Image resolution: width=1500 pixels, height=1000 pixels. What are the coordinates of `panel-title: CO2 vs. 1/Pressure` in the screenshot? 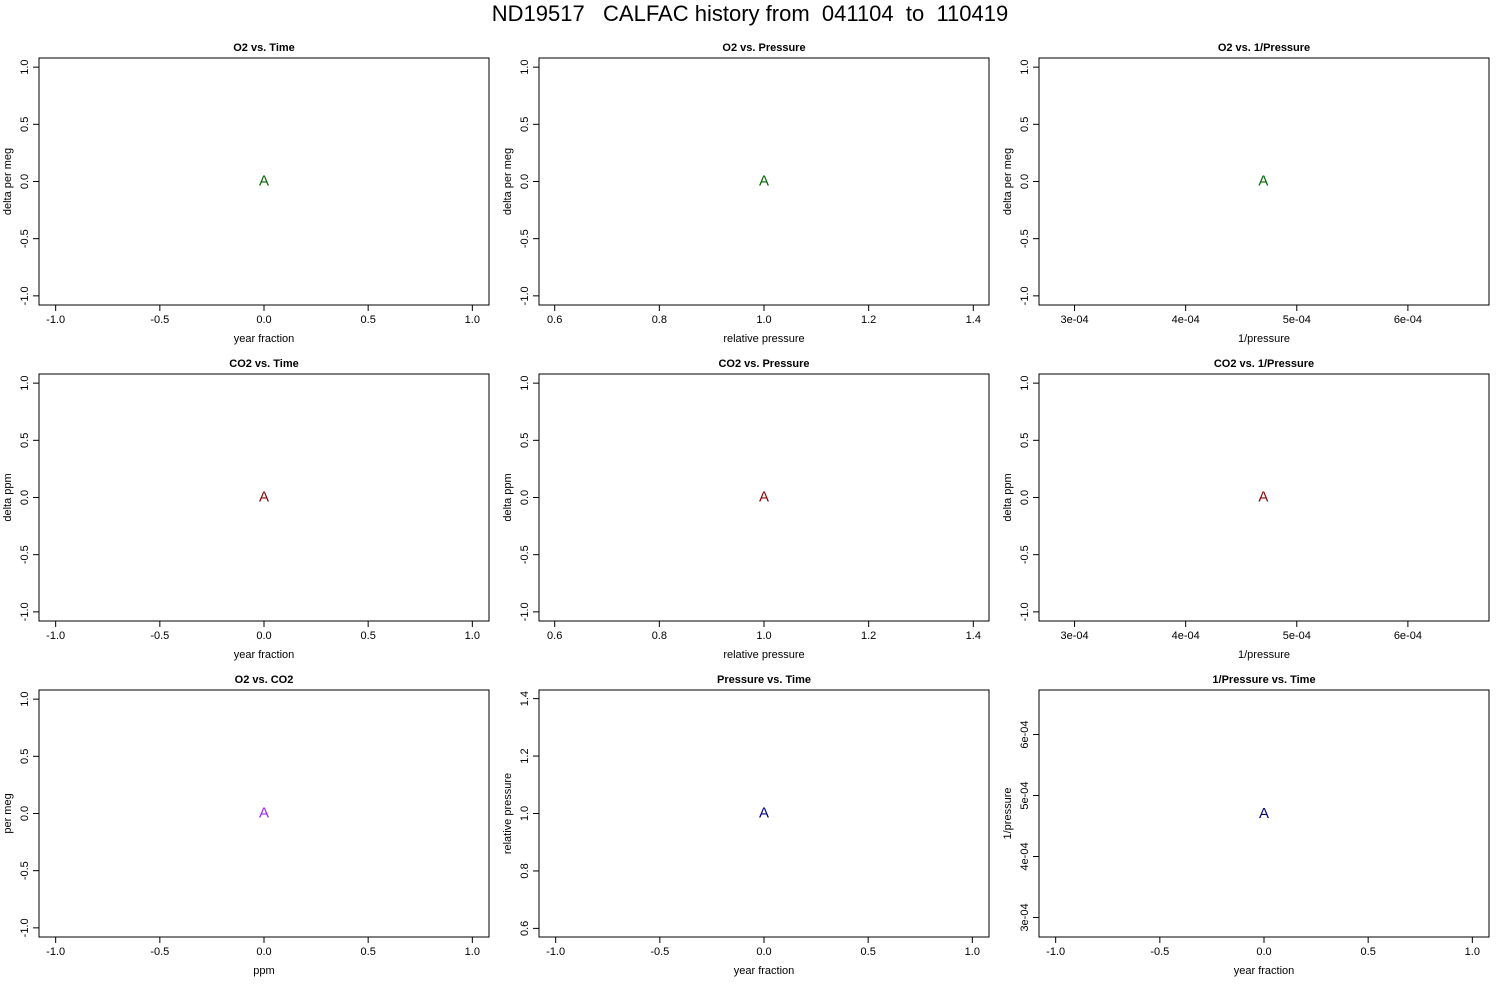 It's located at (1264, 364).